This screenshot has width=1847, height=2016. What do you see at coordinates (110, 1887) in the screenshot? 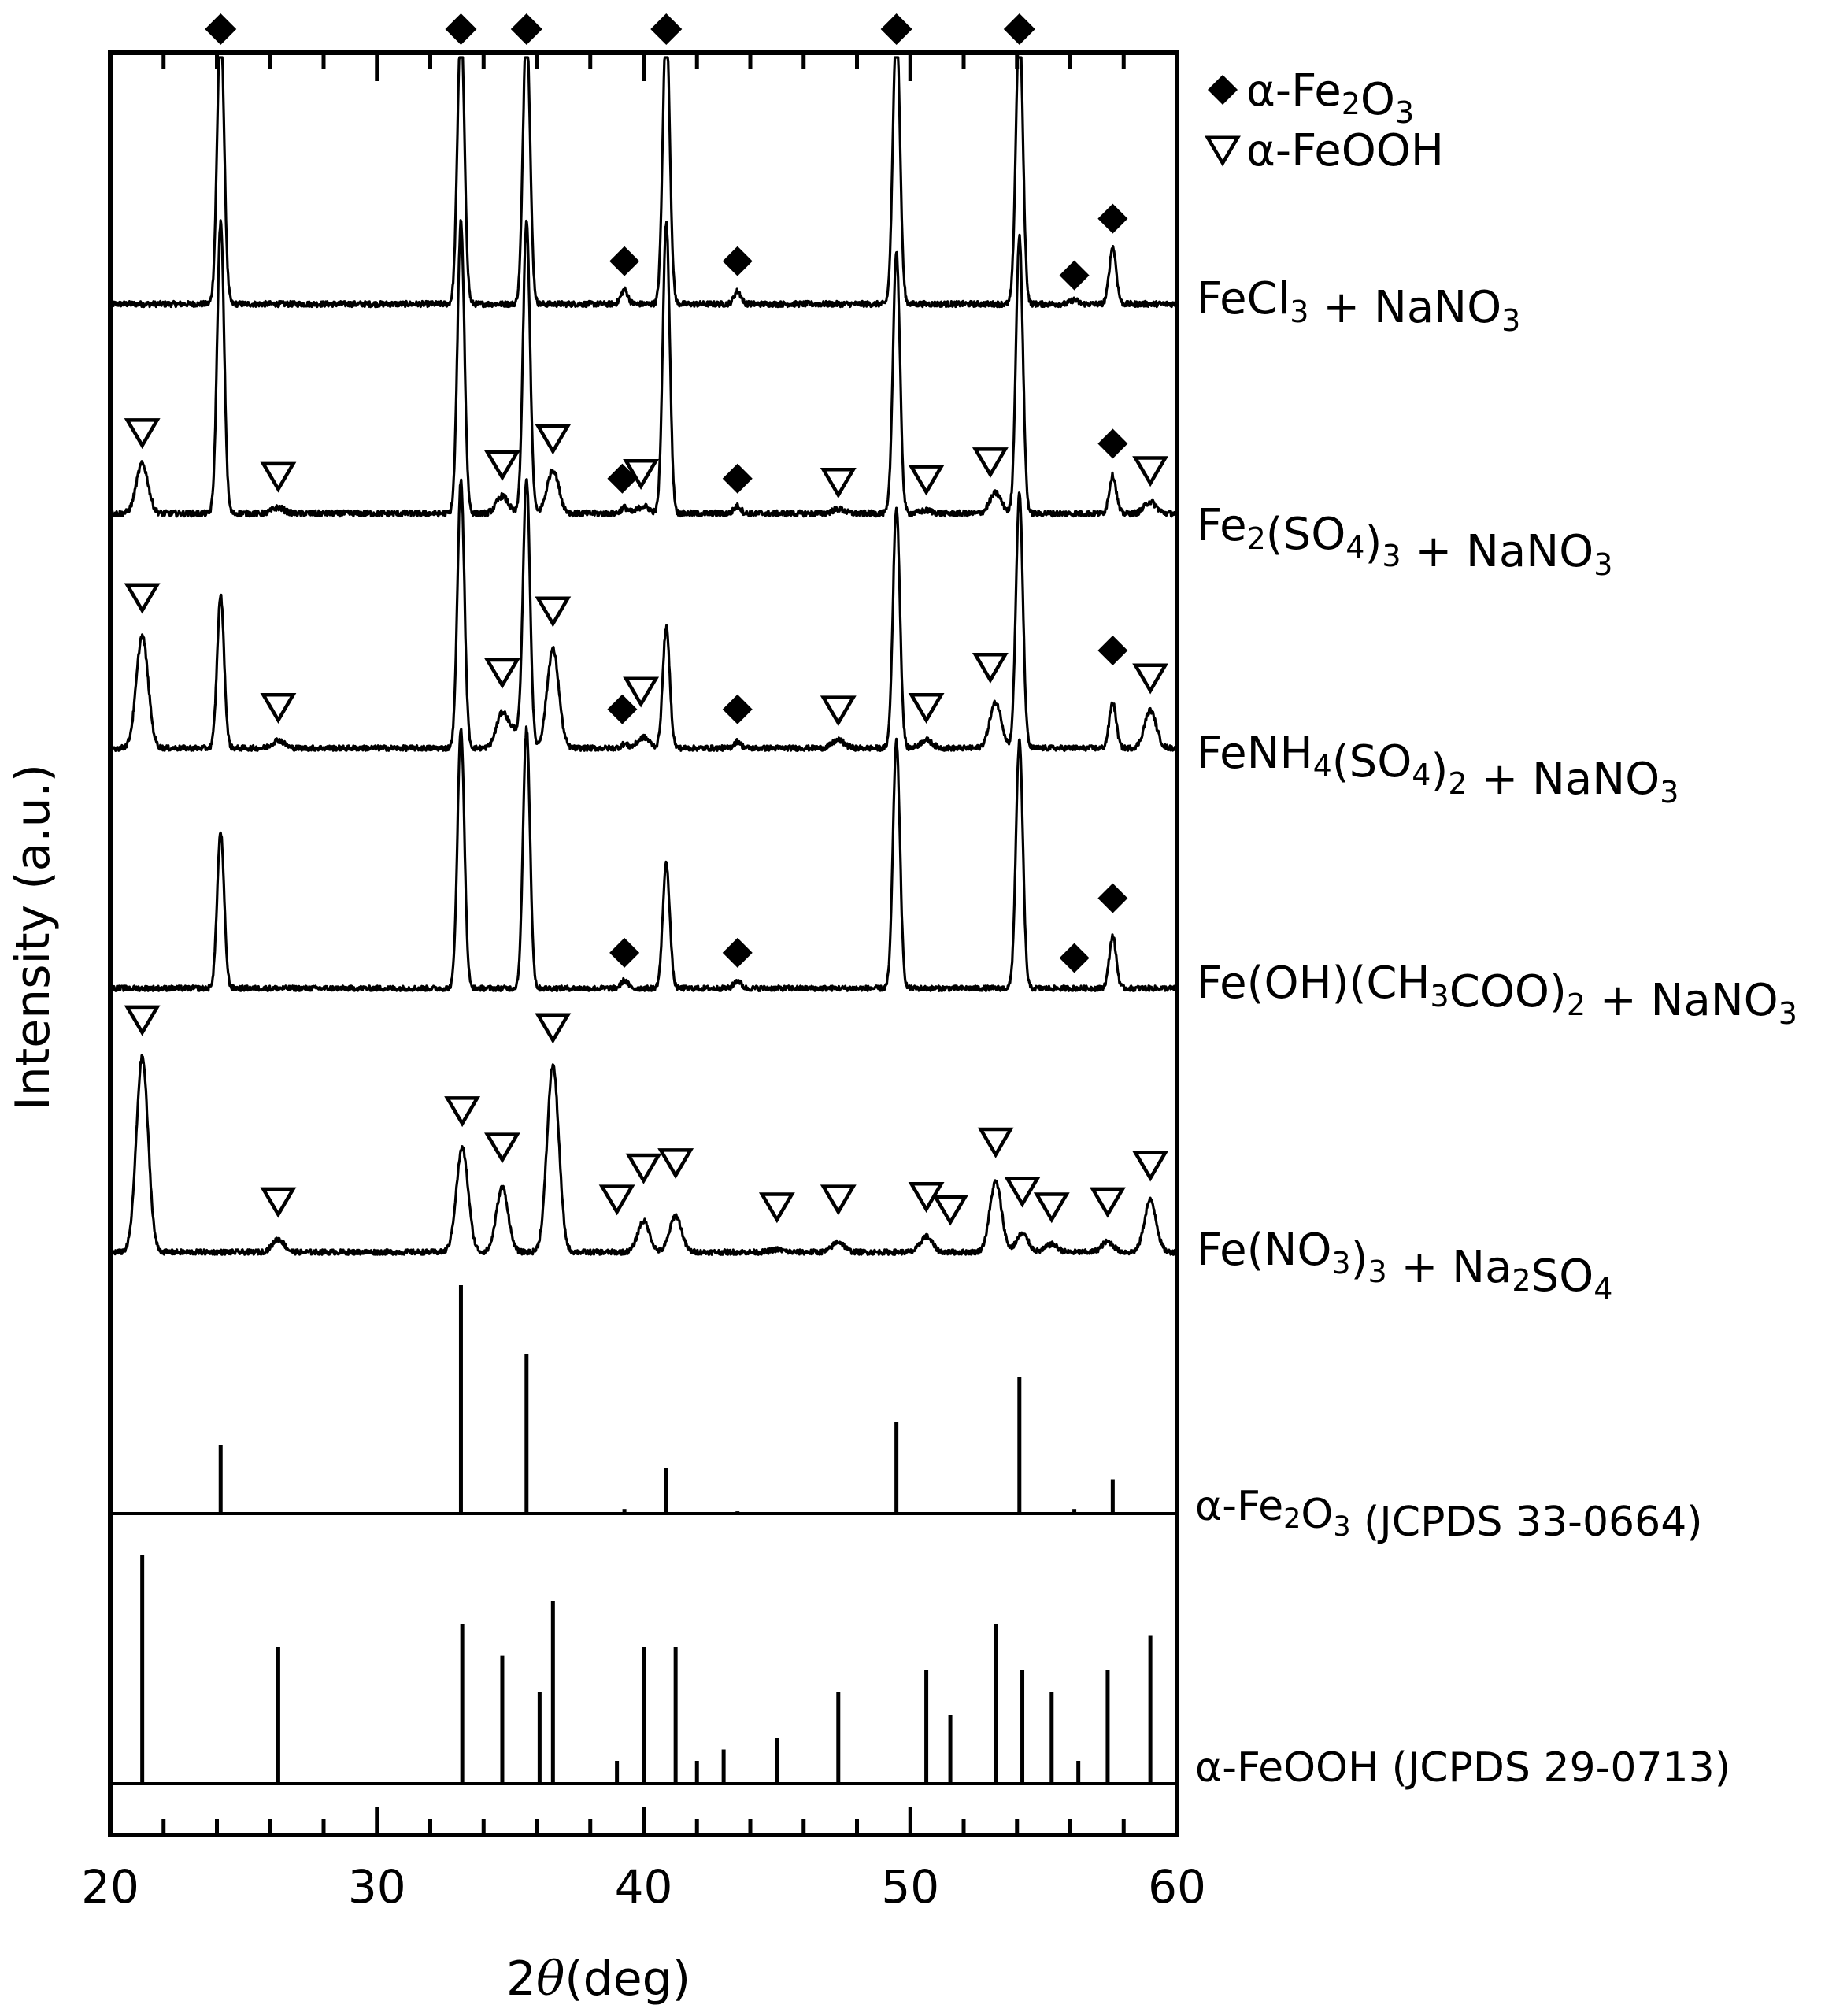
I see `x-tick-label: 20` at bounding box center [110, 1887].